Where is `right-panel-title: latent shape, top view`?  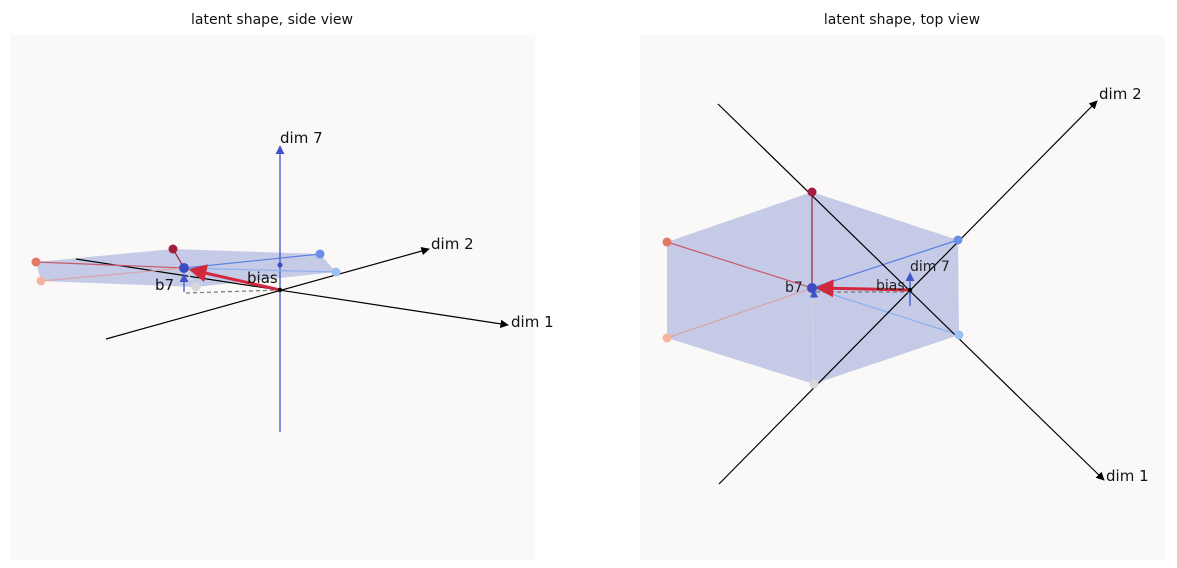 right-panel-title: latent shape, top view is located at coordinates (902, 20).